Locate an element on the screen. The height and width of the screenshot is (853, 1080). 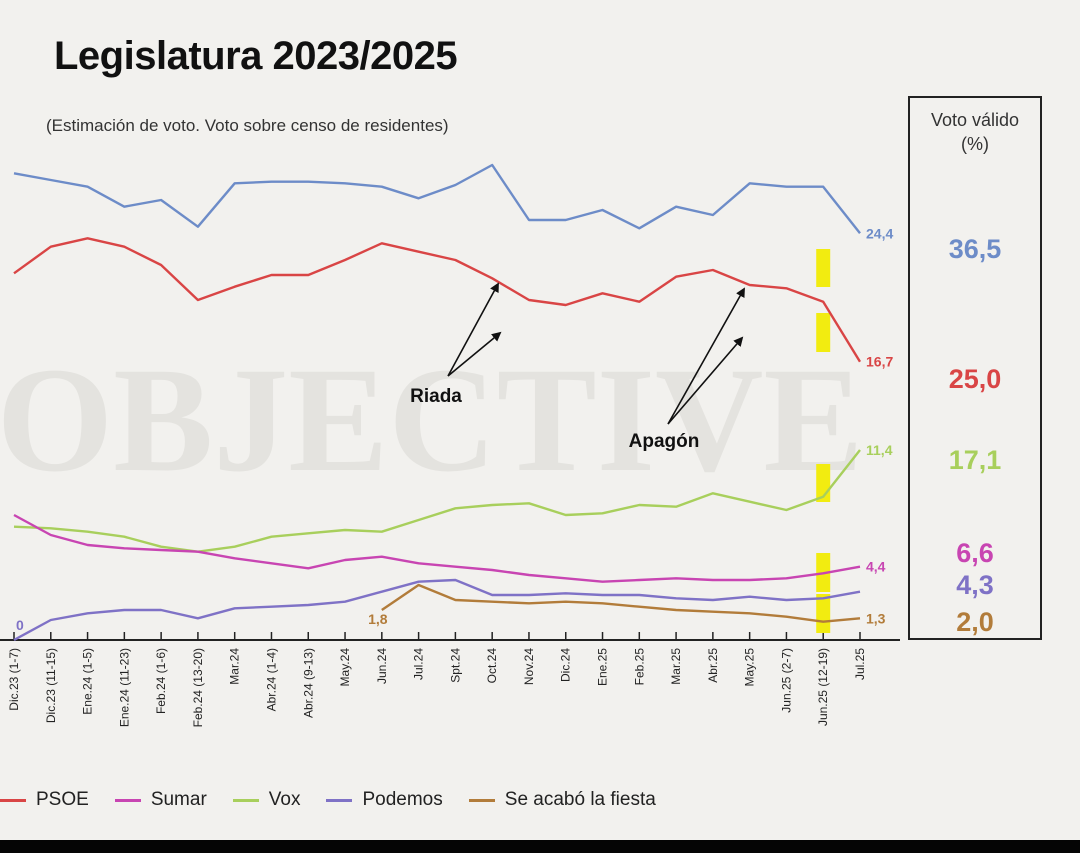
chart-legend: PSOE Sumar Vox Podemos Se acabó la fiesta is located at coordinates (341, 800).